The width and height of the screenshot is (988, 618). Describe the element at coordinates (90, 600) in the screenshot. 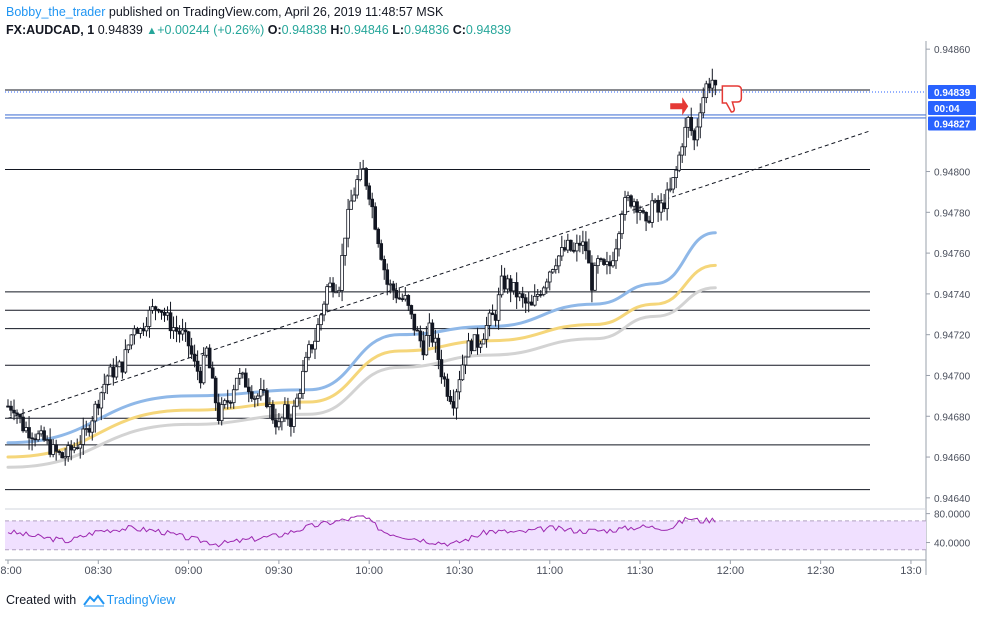

I see `footer: Created with TradingView` at that location.